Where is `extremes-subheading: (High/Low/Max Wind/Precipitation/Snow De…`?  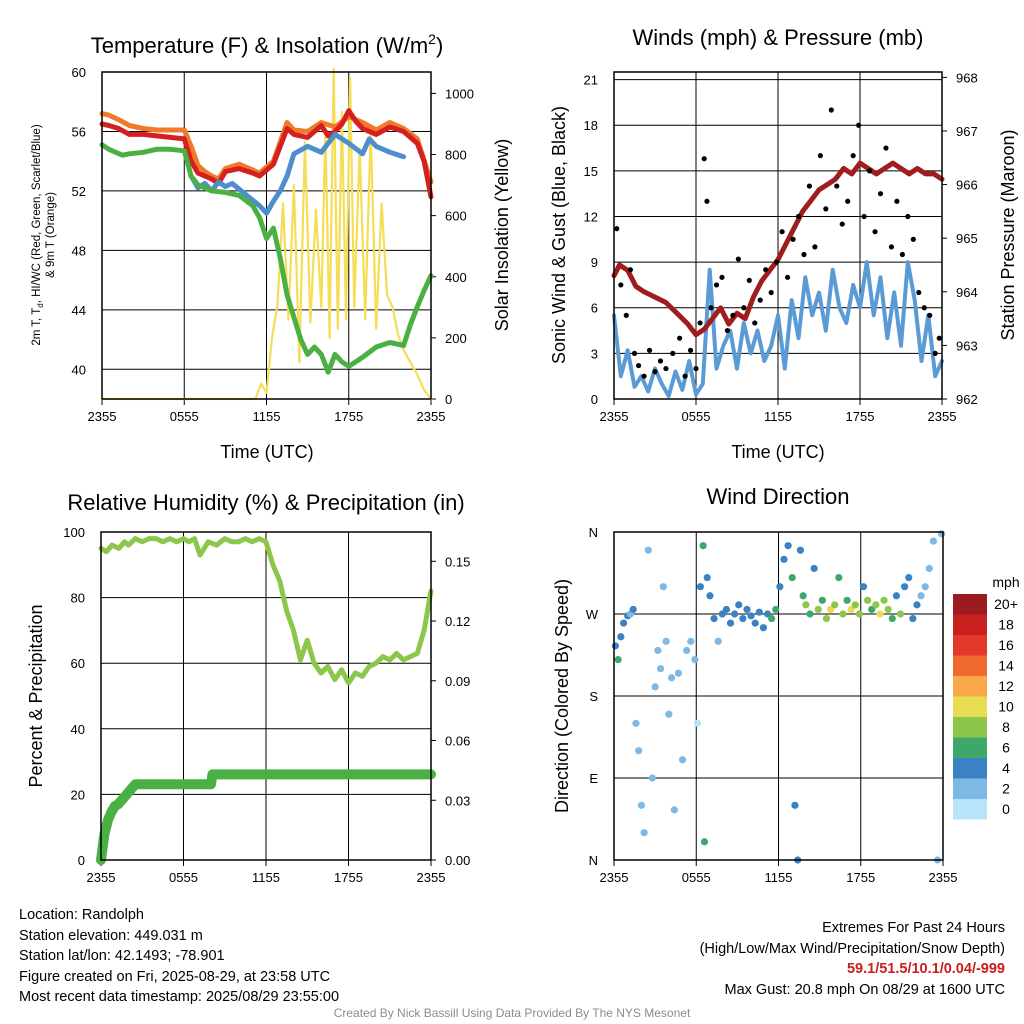 extremes-subheading: (High/Low/Max Wind/Precipitation/Snow De… is located at coordinates (852, 948).